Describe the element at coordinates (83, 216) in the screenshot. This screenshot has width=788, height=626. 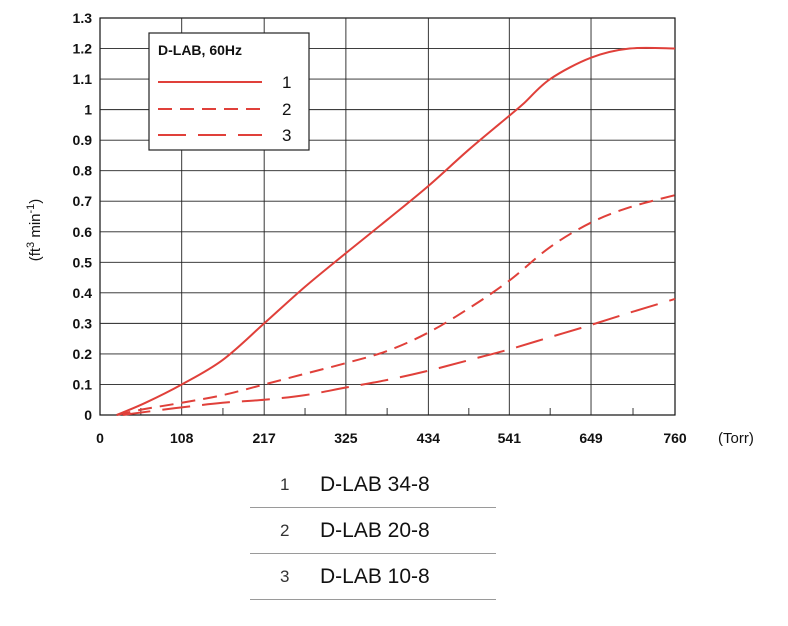
I see `y-axis-ticks: 0 0.1 0.2 0.3 0.4 0.5 0.6 0.7 0.8 0.9 1 1.1 1.2 1.3` at that location.